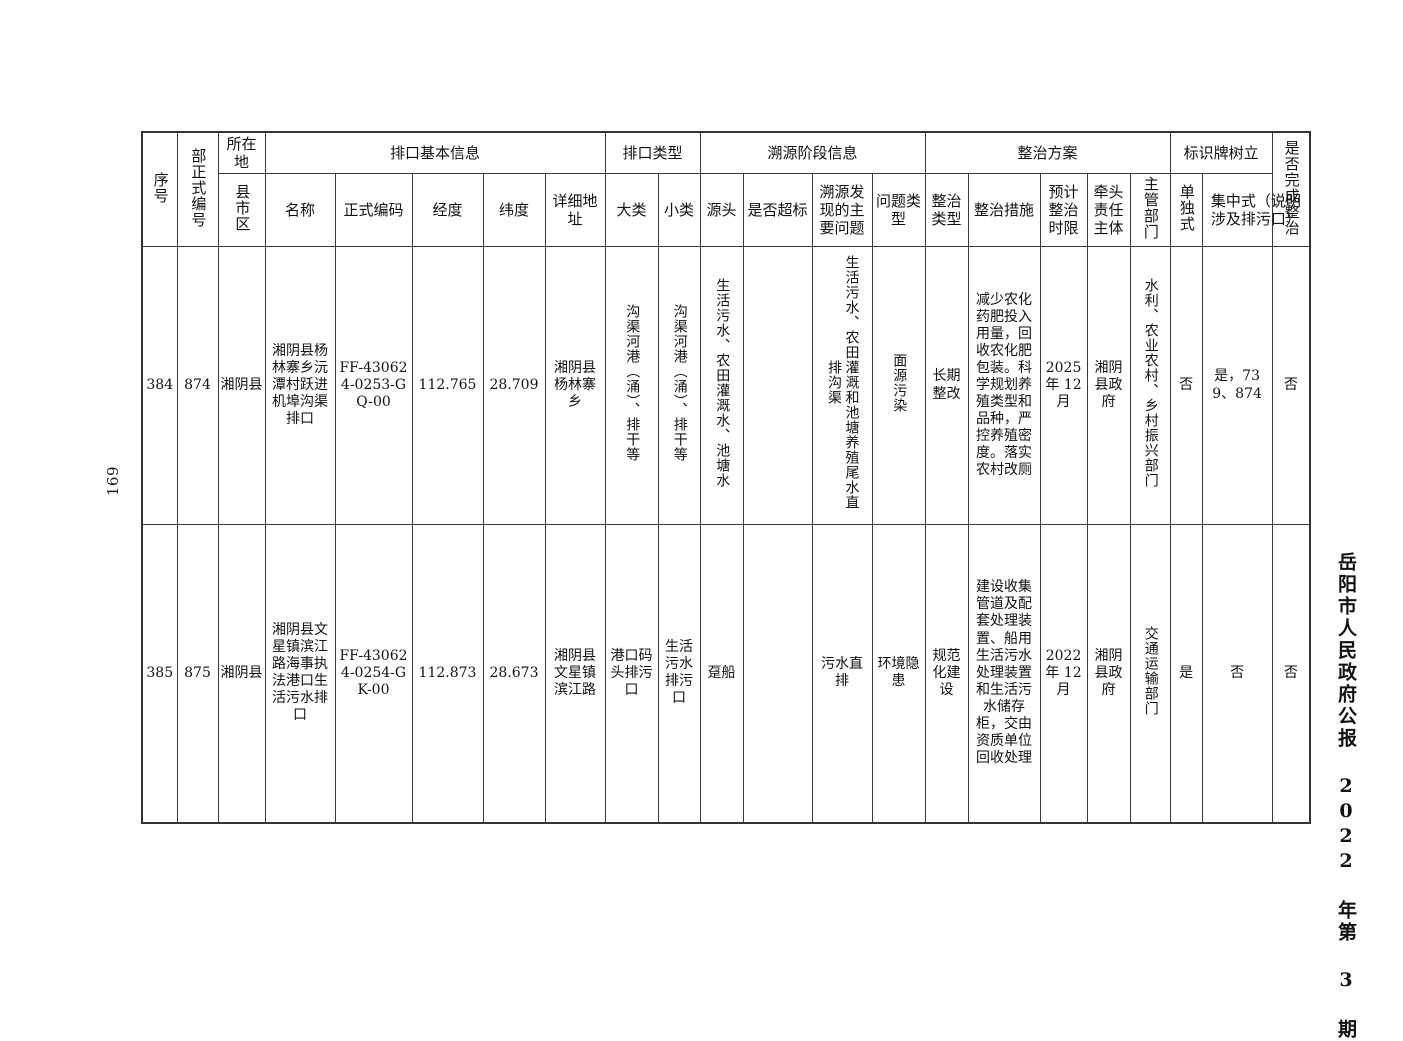  I want to click on header-source-label: 源头, so click(721, 210).